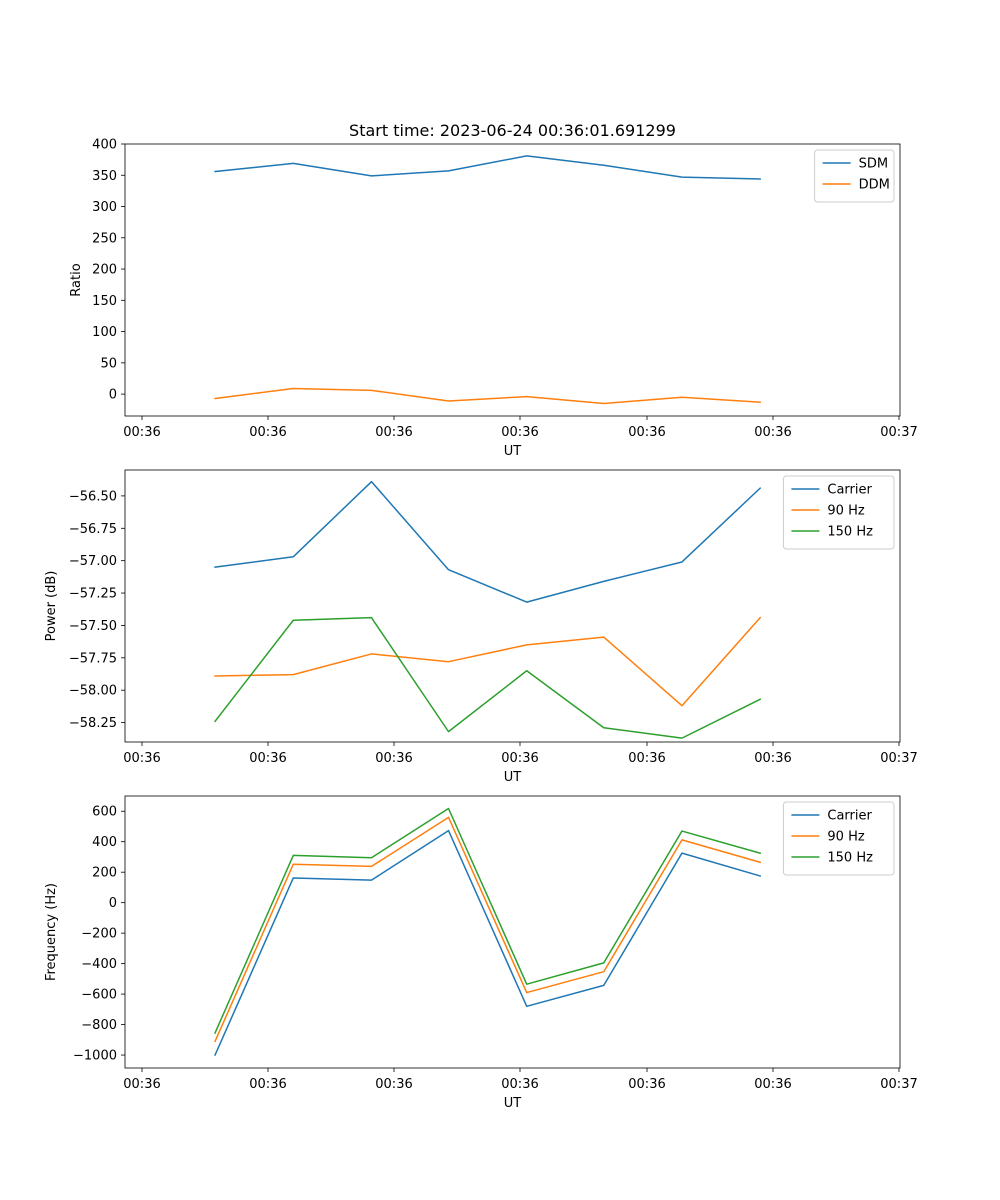 This screenshot has width=1000, height=1200. Describe the element at coordinates (93, 529) in the screenshot. I see `y-tick-label: −56.75` at that location.